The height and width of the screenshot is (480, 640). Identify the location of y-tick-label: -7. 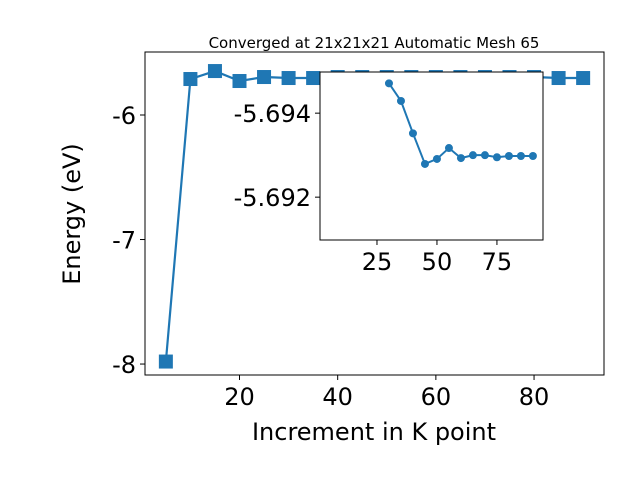
(124, 241).